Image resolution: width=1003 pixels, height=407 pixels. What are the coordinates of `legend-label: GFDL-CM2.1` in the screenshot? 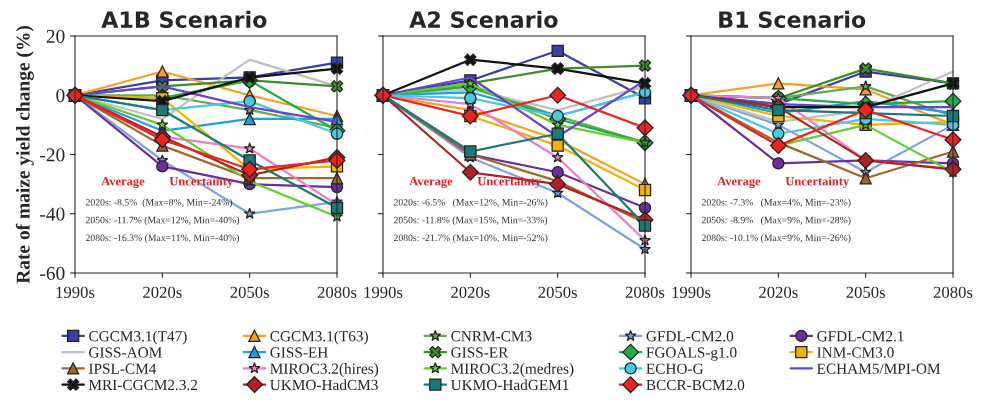 It's located at (860, 336).